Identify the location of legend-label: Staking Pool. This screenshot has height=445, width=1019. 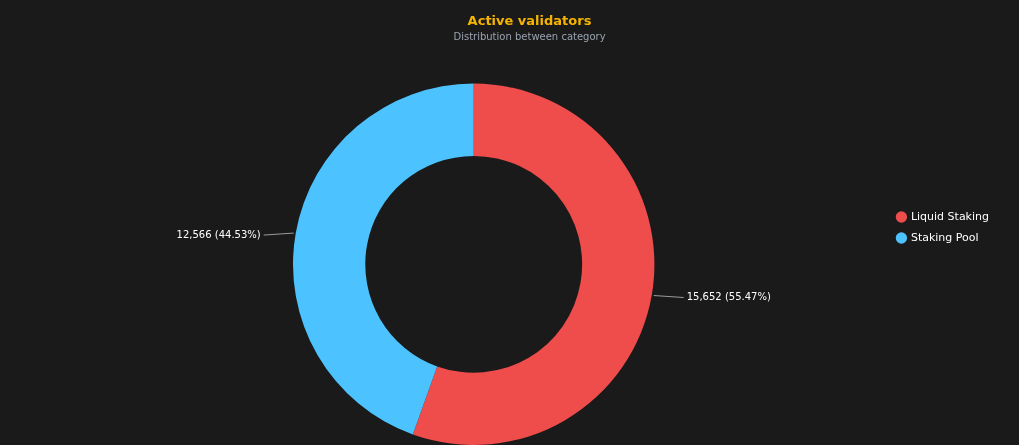
(944, 237).